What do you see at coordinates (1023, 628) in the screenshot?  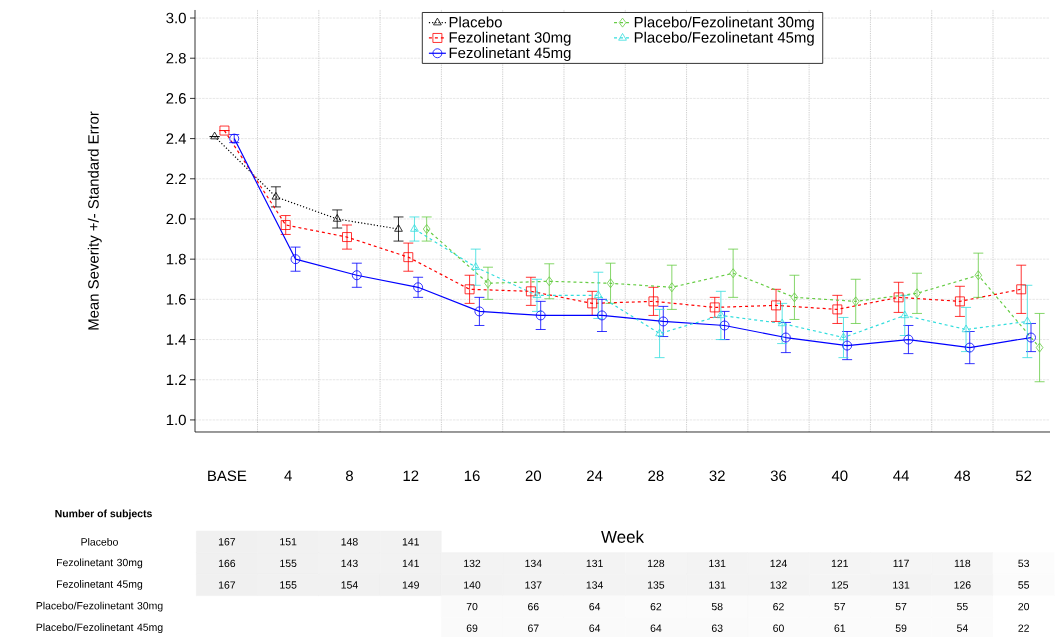 I see `data-label: 22` at bounding box center [1023, 628].